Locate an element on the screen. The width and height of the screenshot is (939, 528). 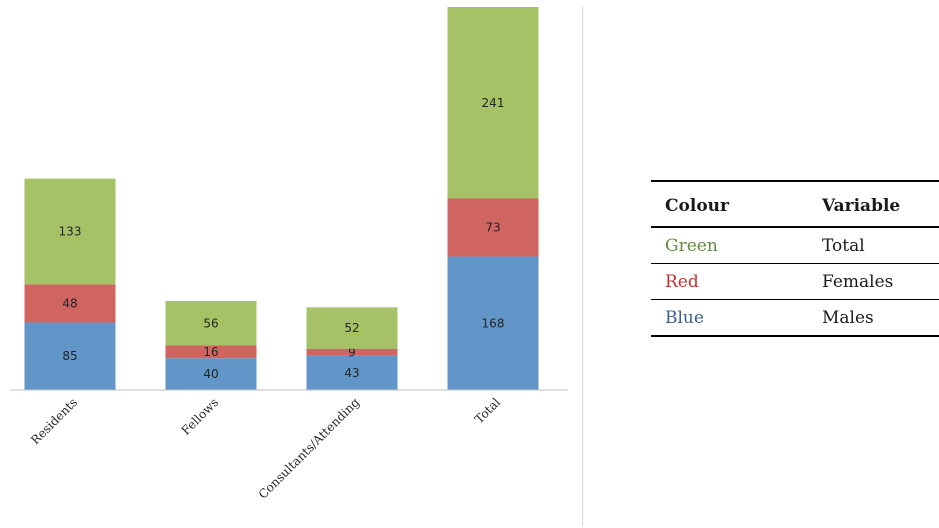
legend-header-colour: Colour is located at coordinates (729, 204).